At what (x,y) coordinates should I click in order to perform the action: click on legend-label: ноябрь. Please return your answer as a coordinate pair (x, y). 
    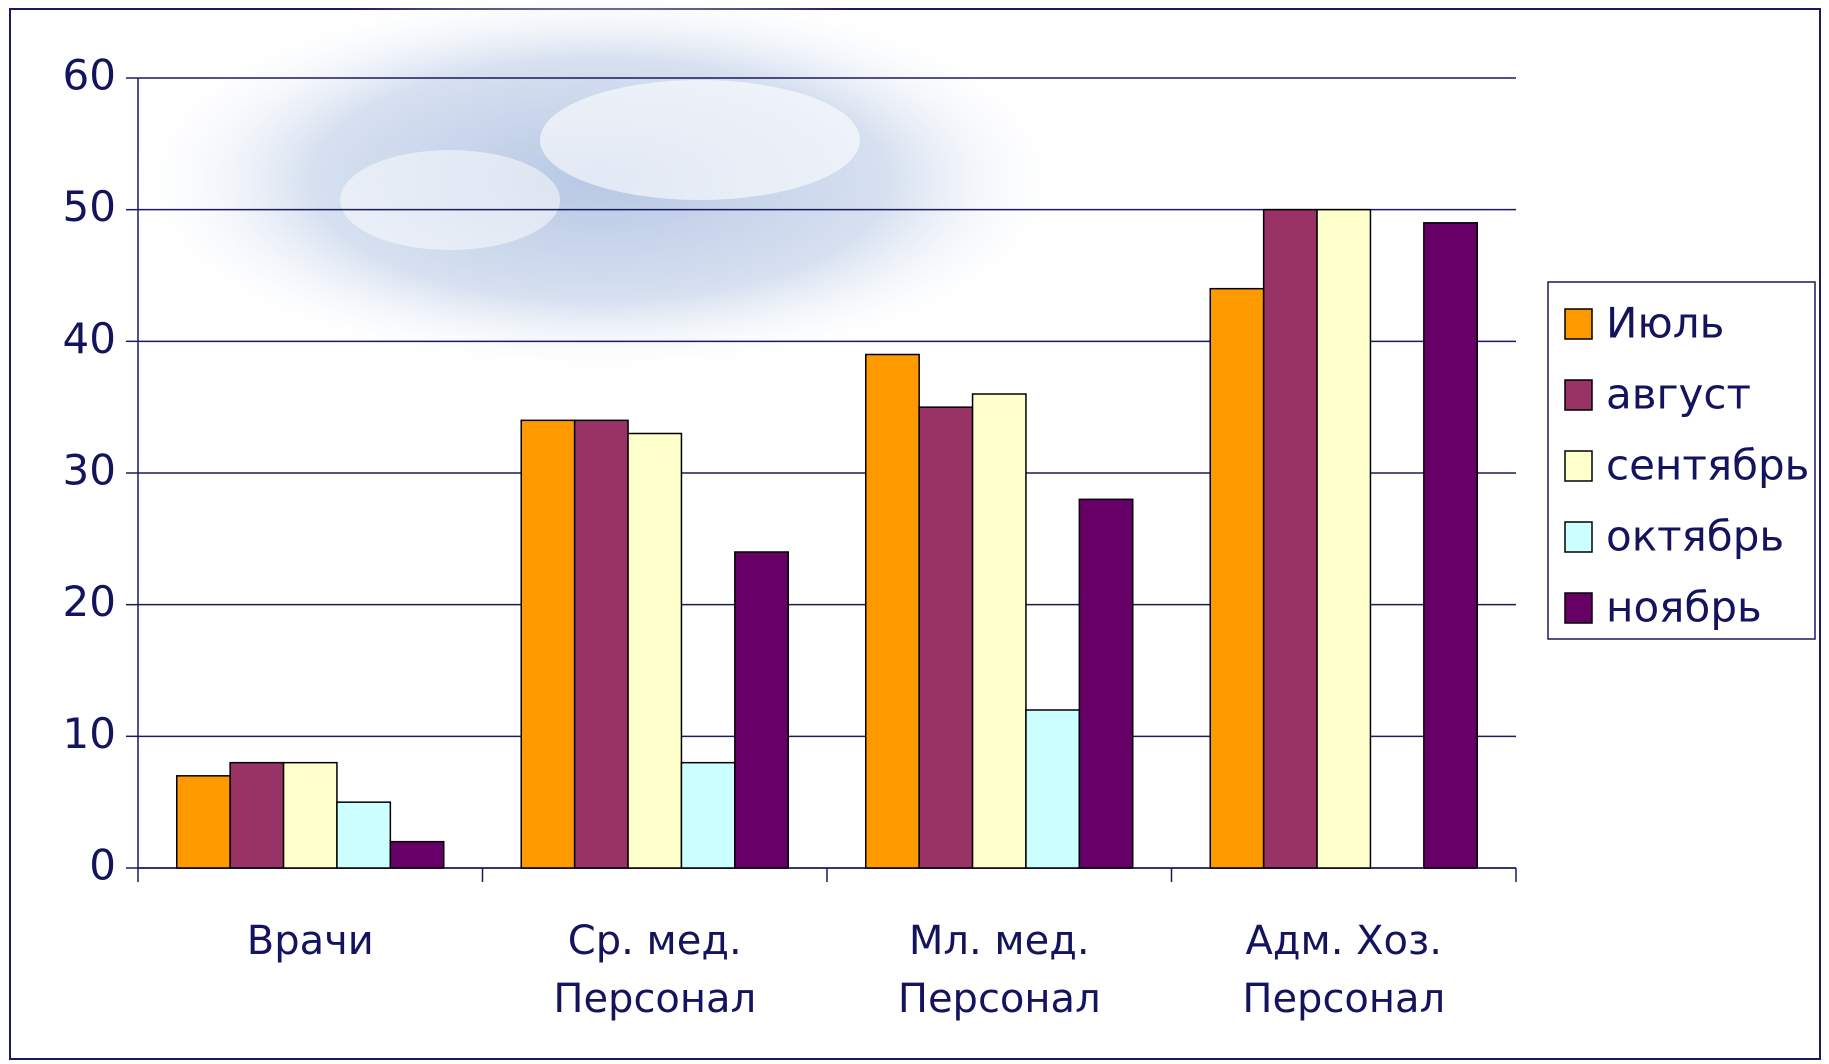
    Looking at the image, I should click on (1684, 607).